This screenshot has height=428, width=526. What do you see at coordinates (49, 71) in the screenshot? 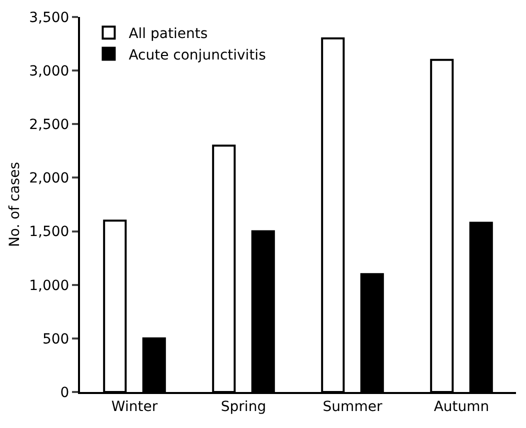
I see `y-tick-label: 3,000` at bounding box center [49, 71].